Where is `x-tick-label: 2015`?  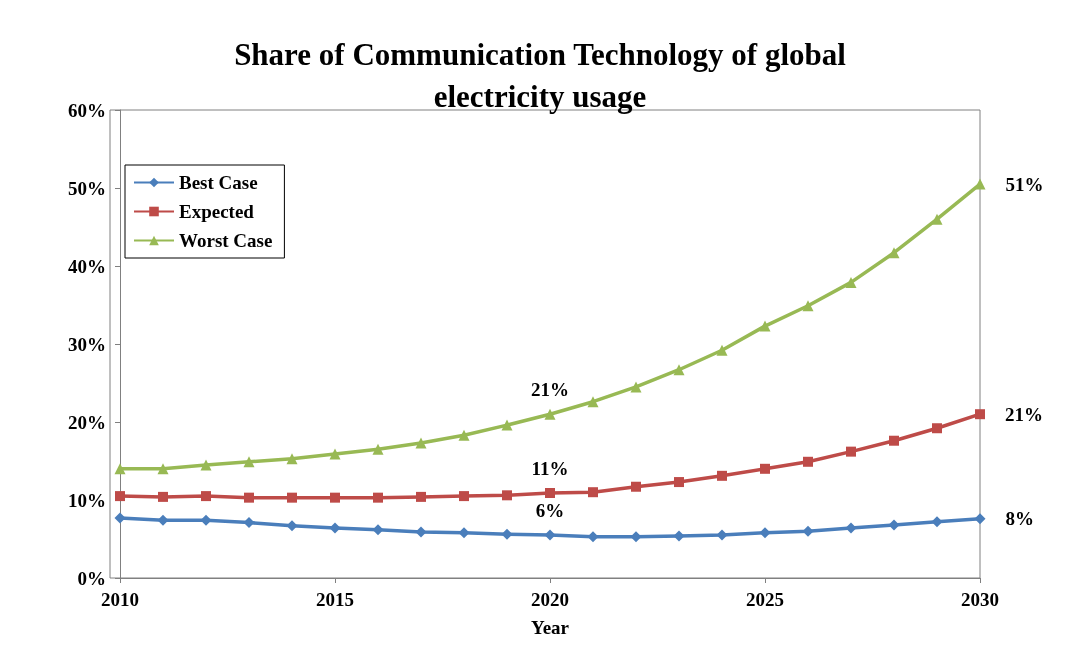 x-tick-label: 2015 is located at coordinates (335, 599).